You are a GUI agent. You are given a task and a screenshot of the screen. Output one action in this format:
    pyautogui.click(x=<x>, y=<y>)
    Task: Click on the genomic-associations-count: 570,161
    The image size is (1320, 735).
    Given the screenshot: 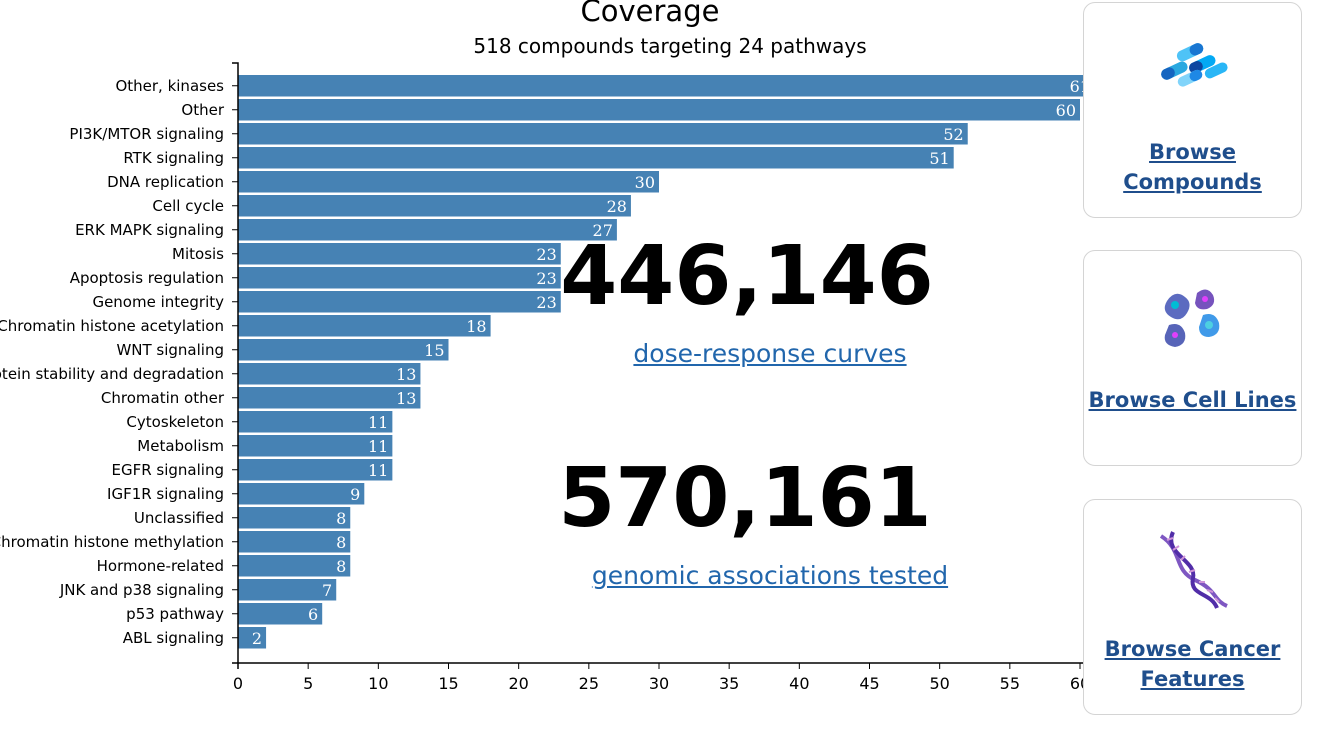 What is the action you would take?
    pyautogui.click(x=745, y=498)
    